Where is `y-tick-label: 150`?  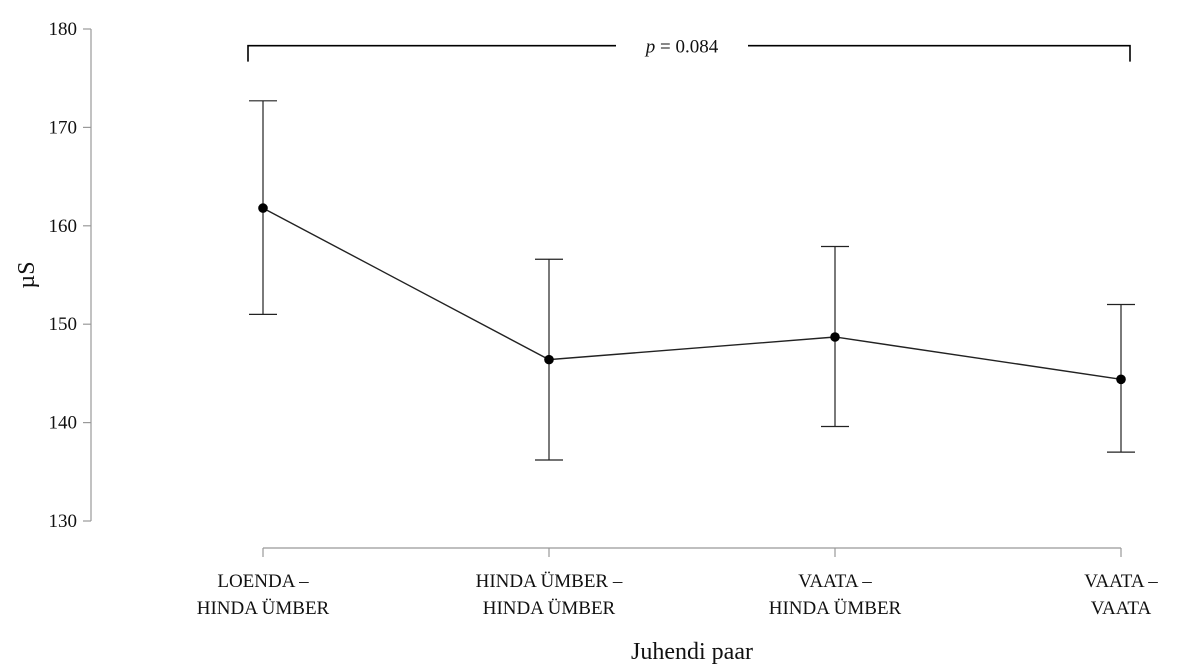 y-tick-label: 150 is located at coordinates (63, 324).